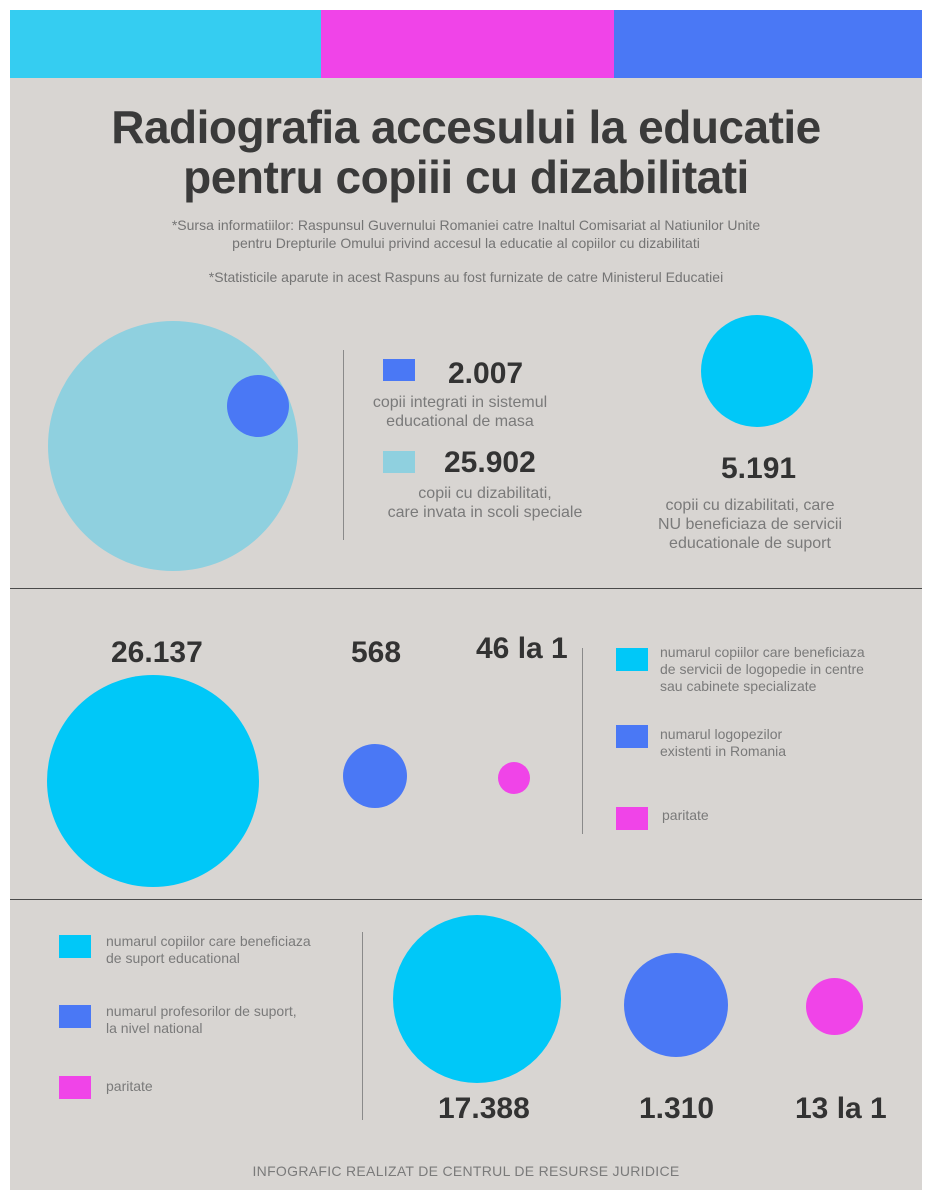 The height and width of the screenshot is (1200, 932). Describe the element at coordinates (343, 445) in the screenshot. I see `section1-divider` at that location.